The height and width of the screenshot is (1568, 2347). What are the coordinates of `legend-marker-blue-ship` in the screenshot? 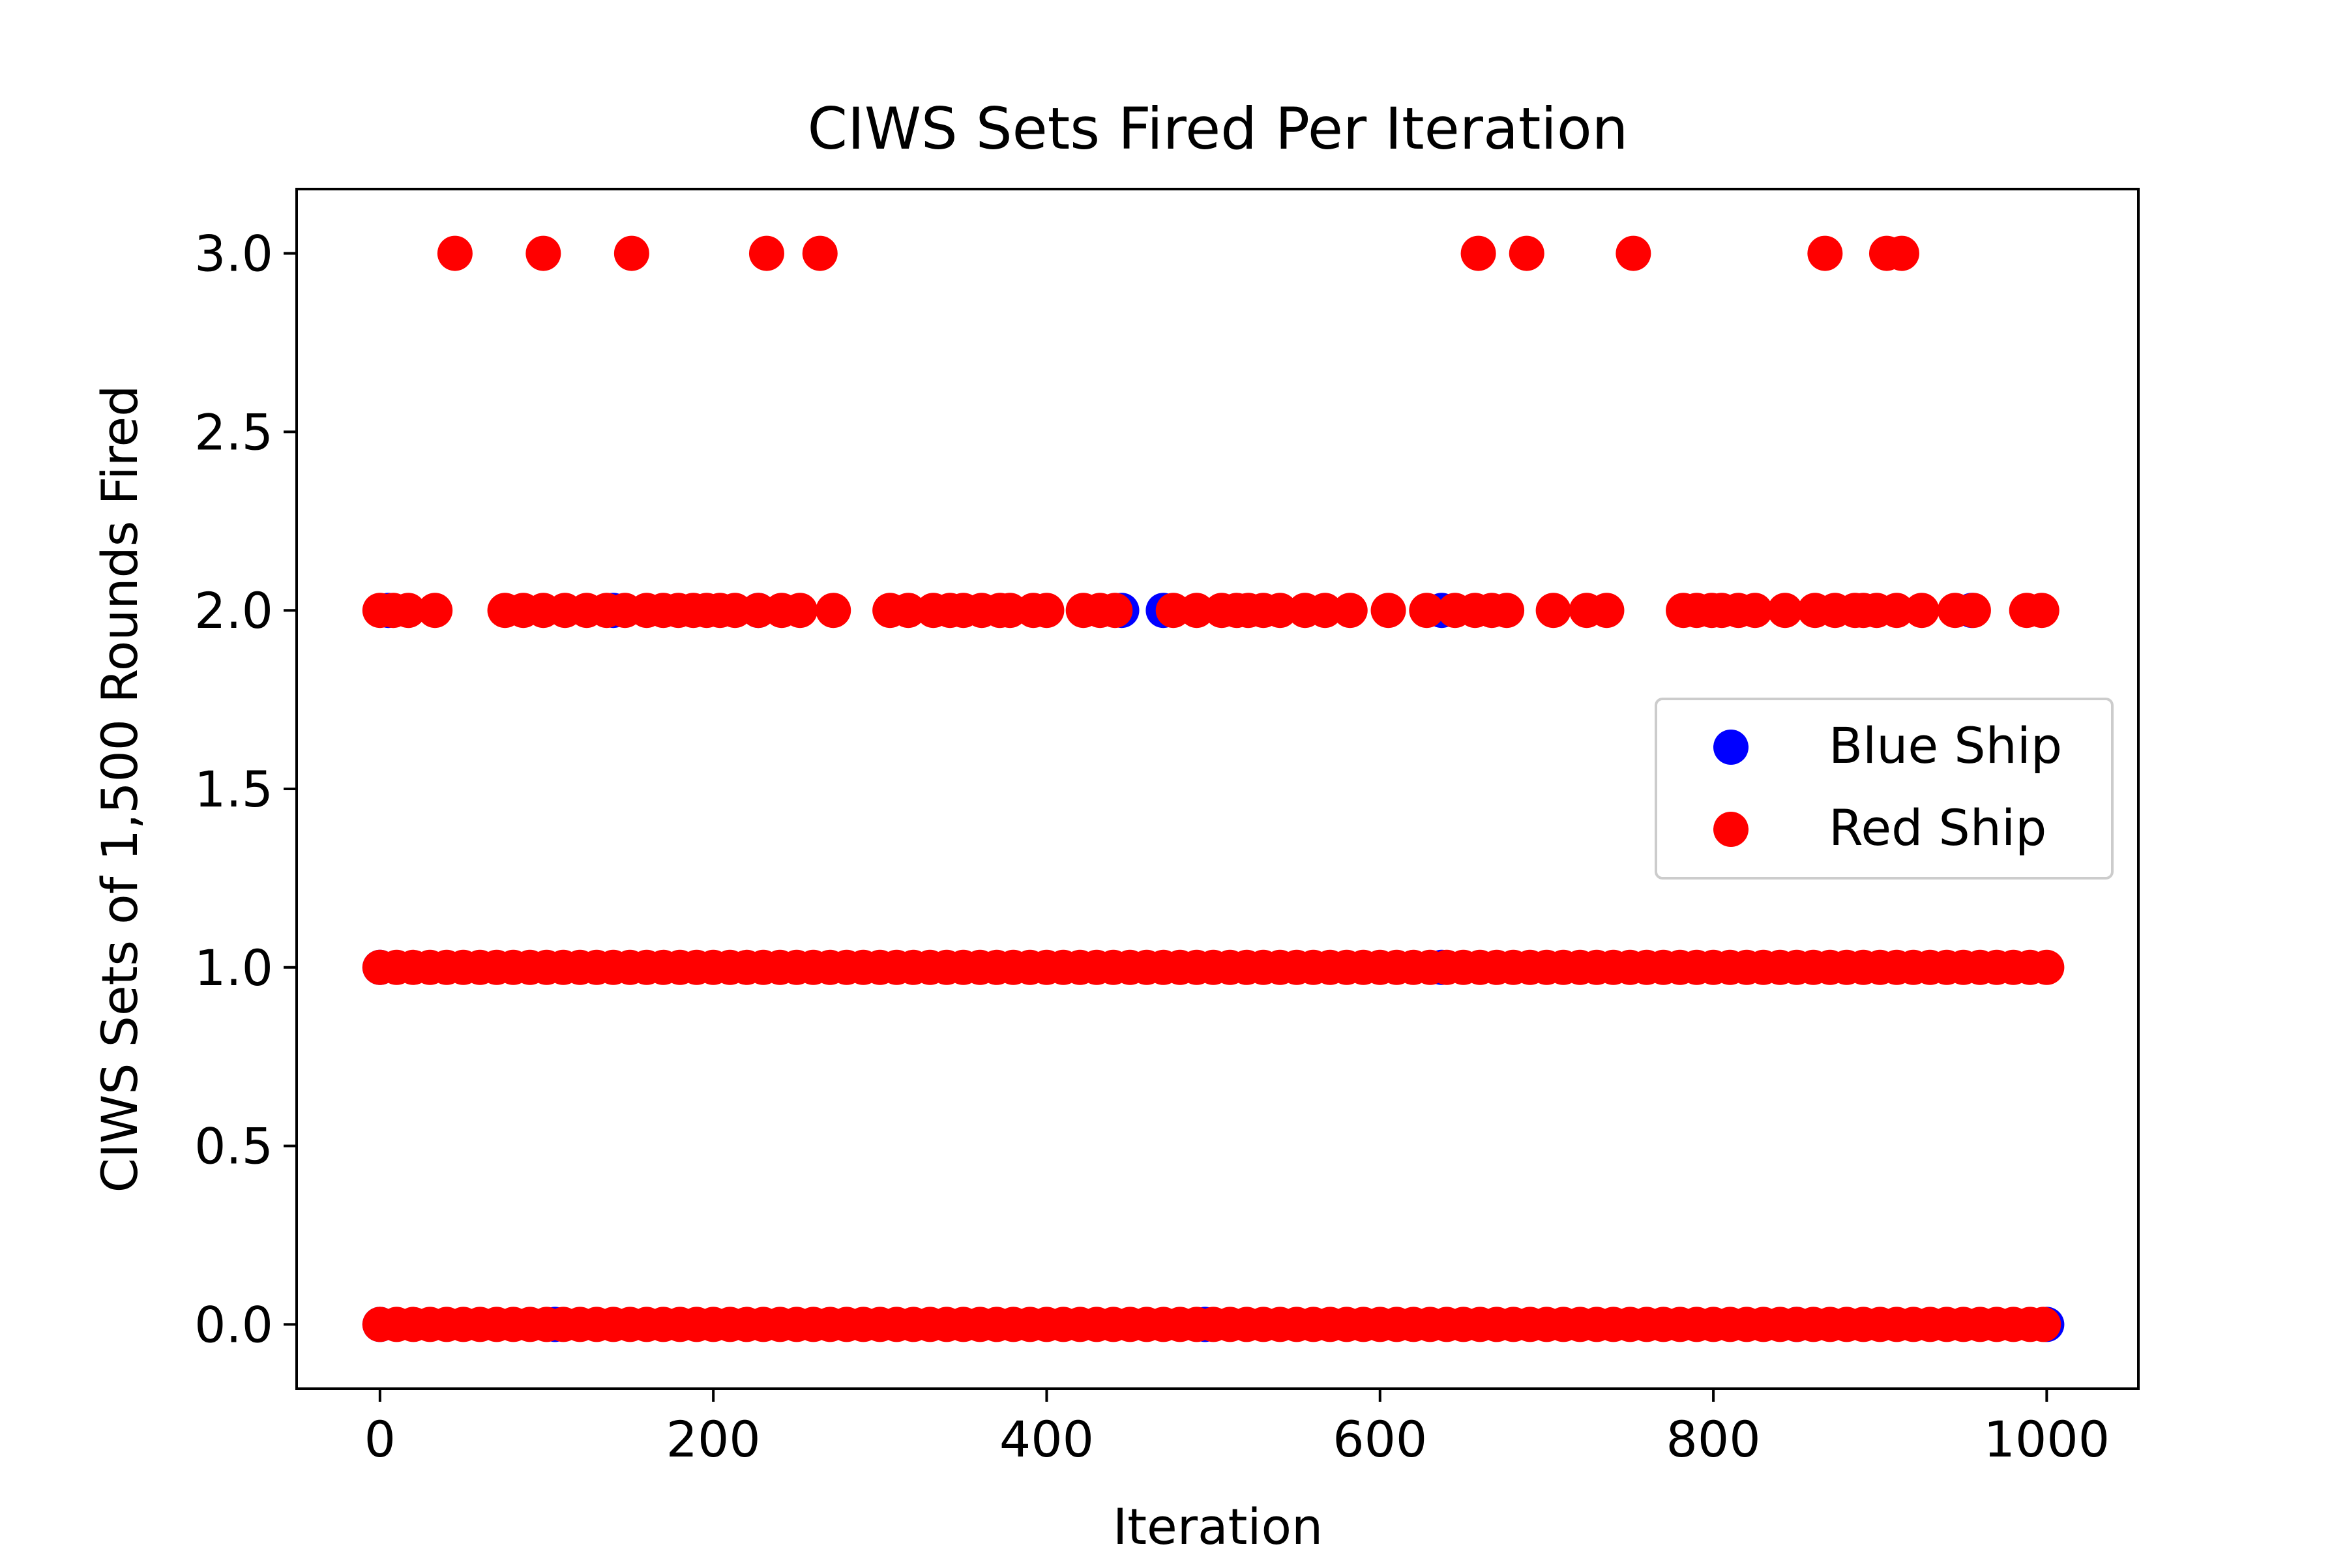 It's located at (1731, 748).